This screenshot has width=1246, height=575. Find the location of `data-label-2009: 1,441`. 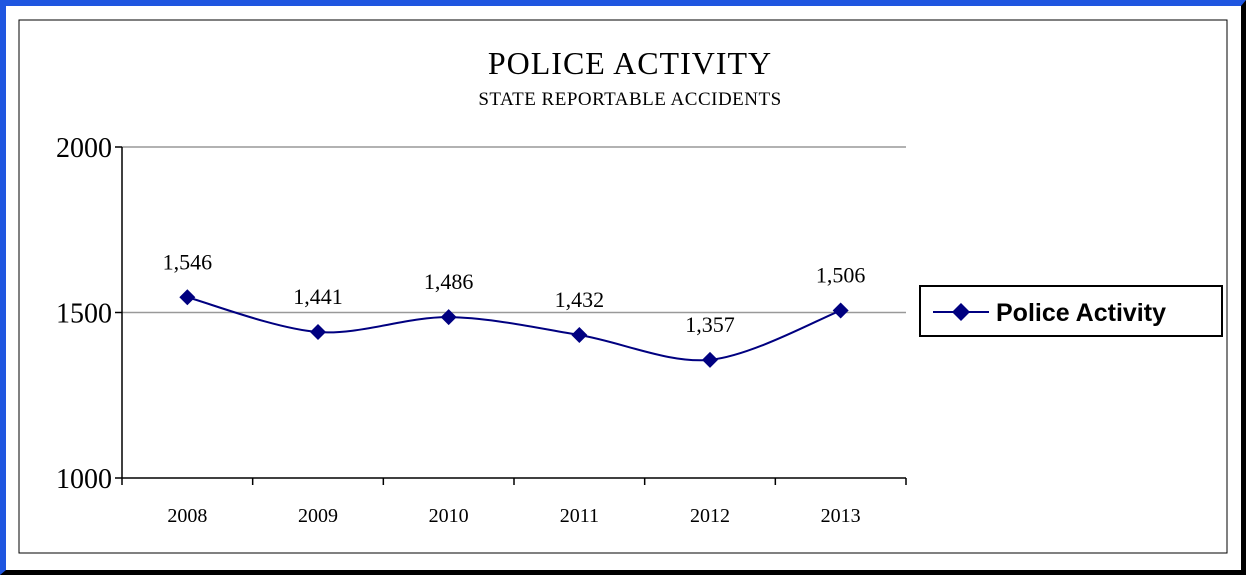

data-label-2009: 1,441 is located at coordinates (318, 296).